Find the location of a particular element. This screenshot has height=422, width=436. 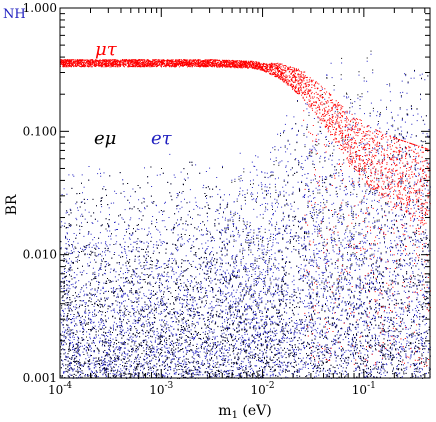

x-tick-label: 10⁻³ is located at coordinates (161, 389).